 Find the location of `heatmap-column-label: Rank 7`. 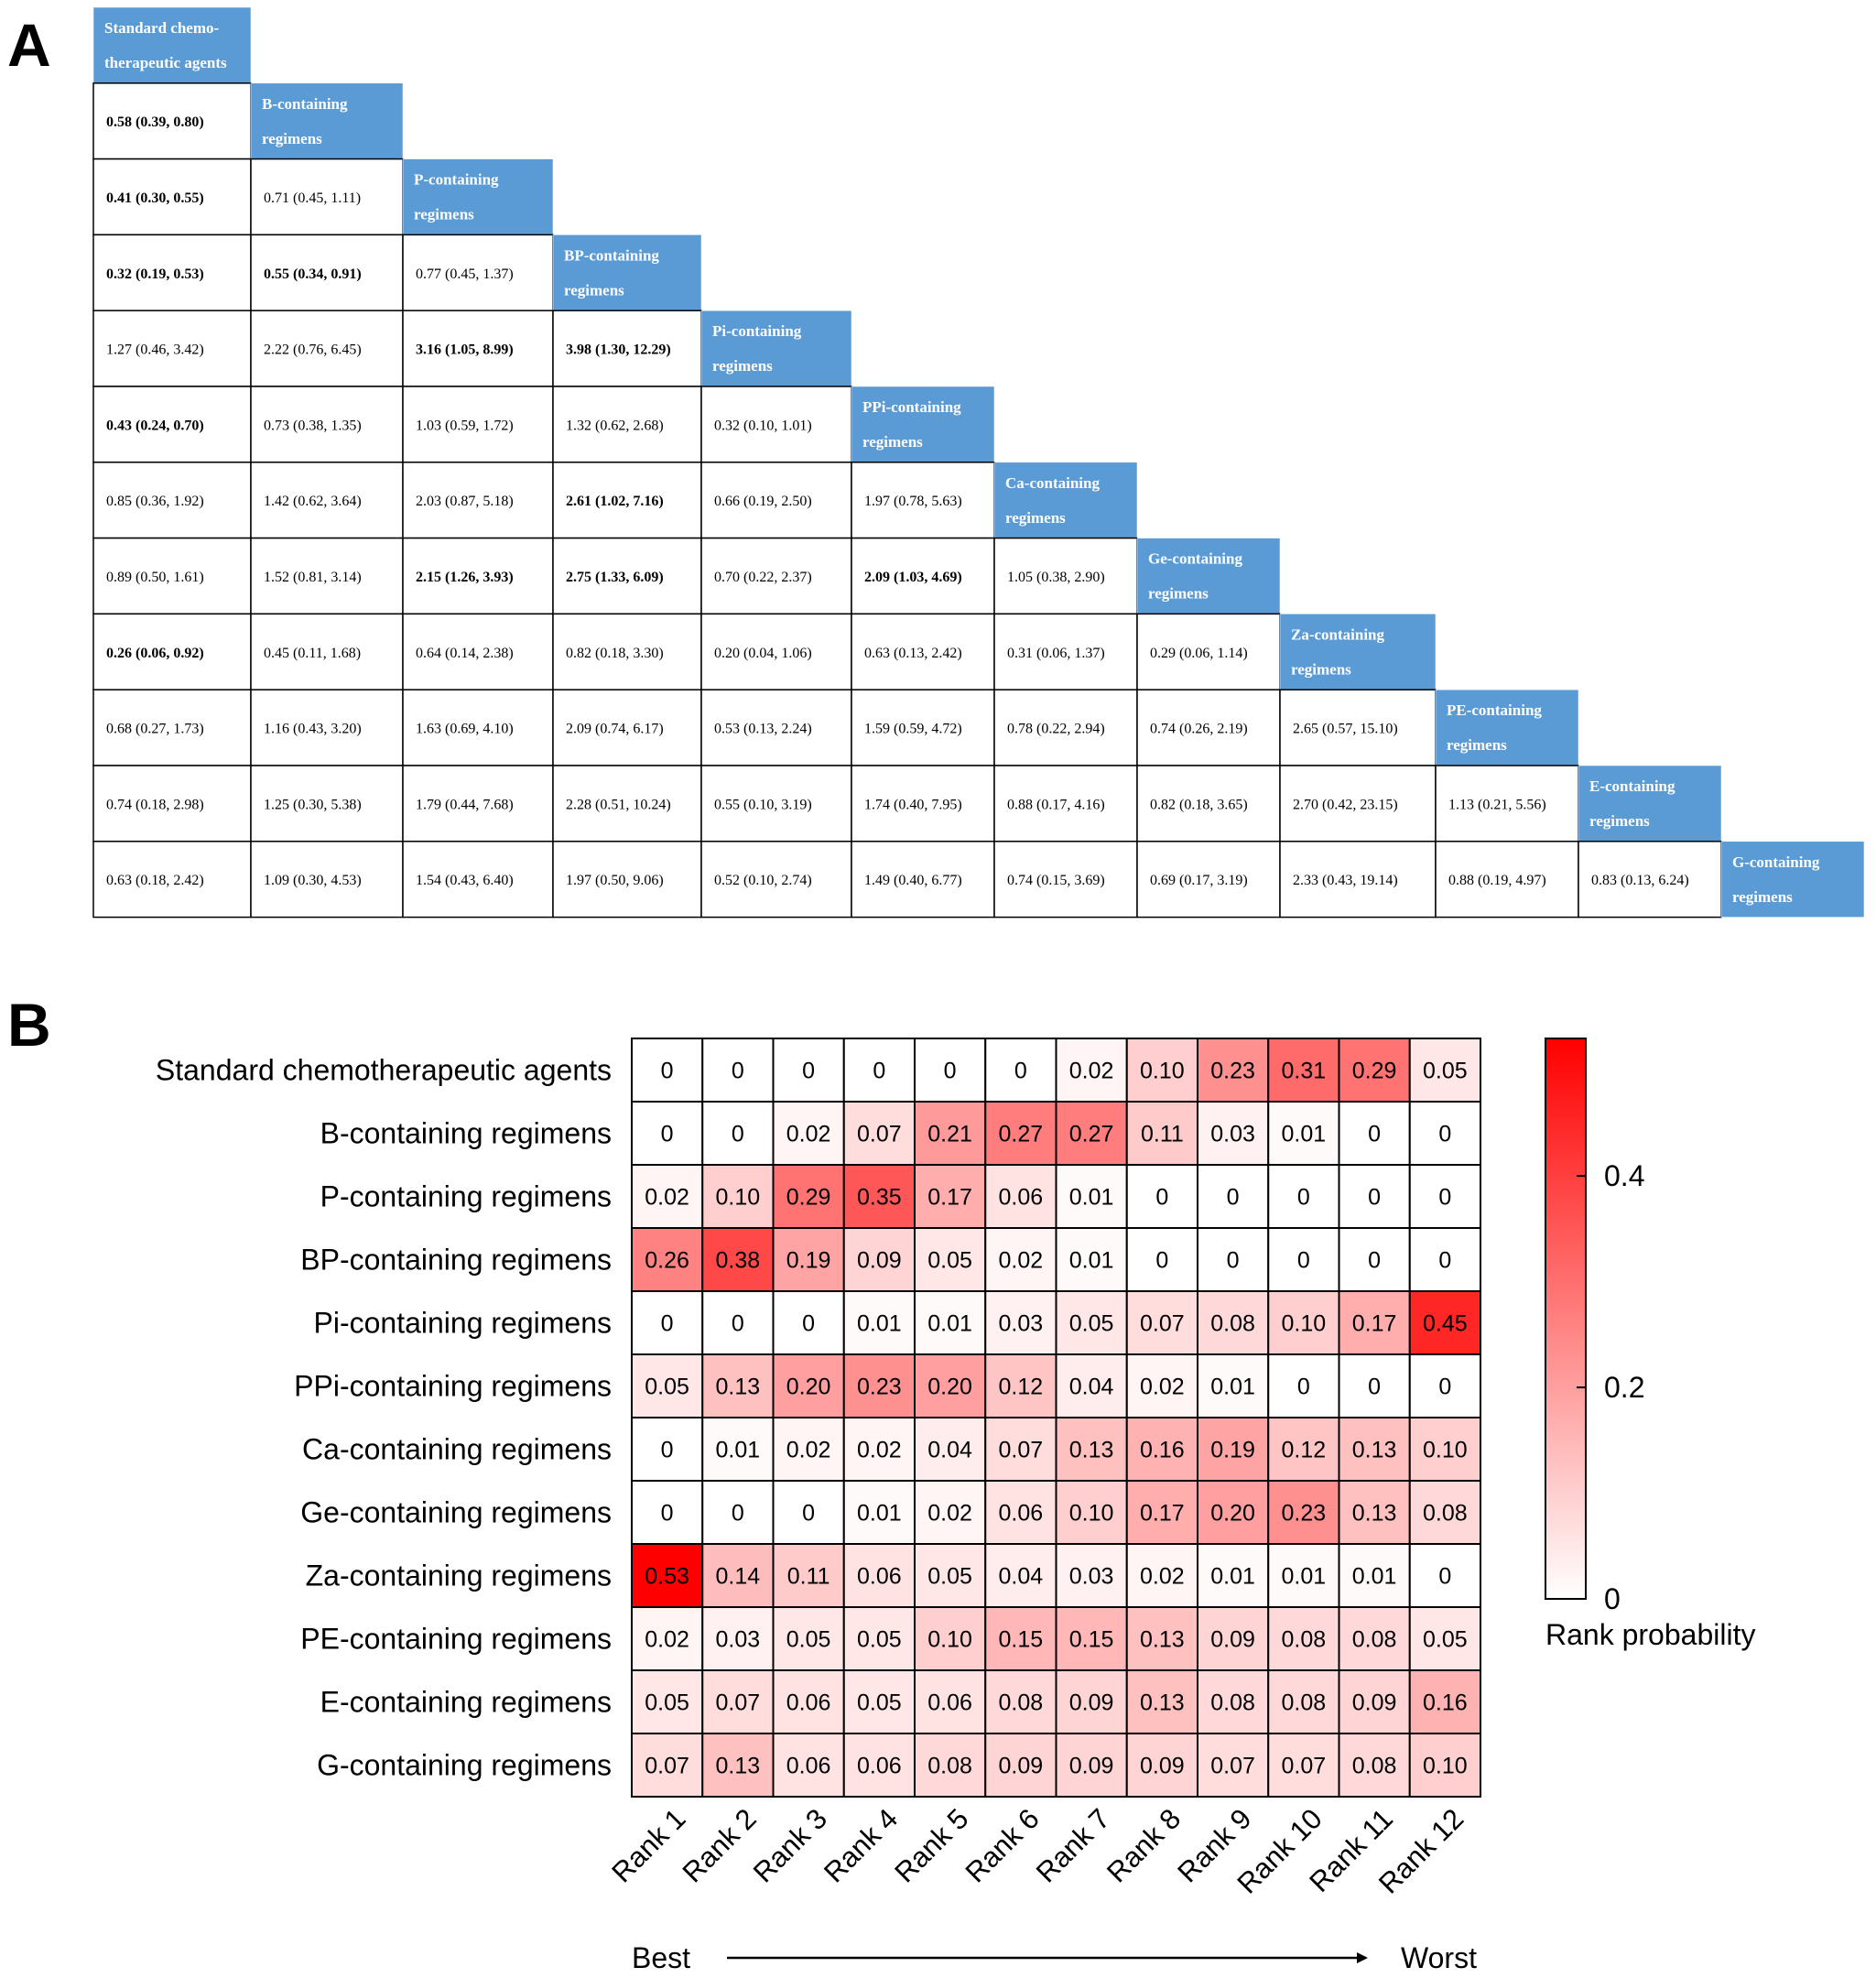

heatmap-column-label: Rank 7 is located at coordinates (1073, 1845).